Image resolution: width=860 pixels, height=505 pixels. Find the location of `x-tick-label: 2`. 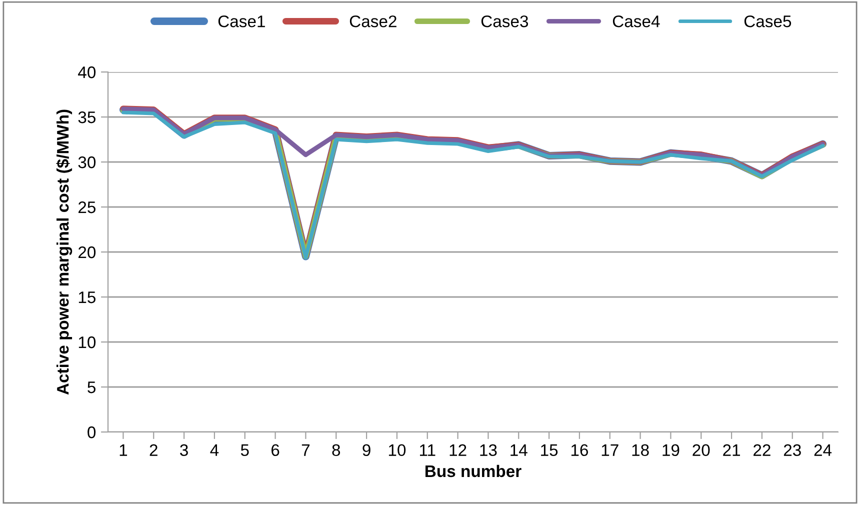

x-tick-label: 2 is located at coordinates (154, 450).